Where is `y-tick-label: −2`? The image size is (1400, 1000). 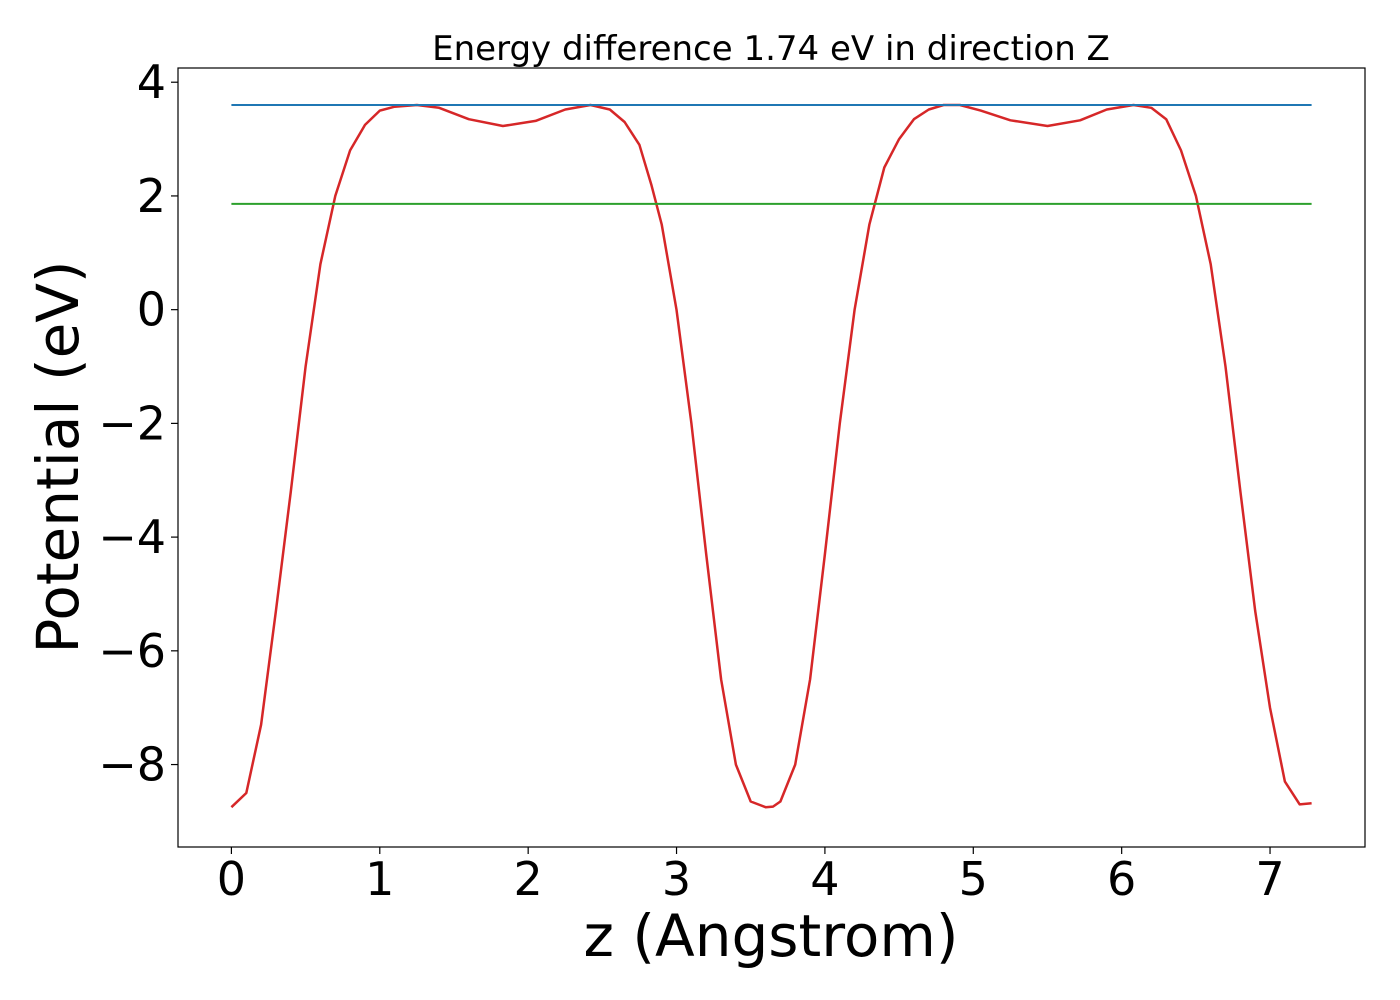
y-tick-label: −2 is located at coordinates (132, 423).